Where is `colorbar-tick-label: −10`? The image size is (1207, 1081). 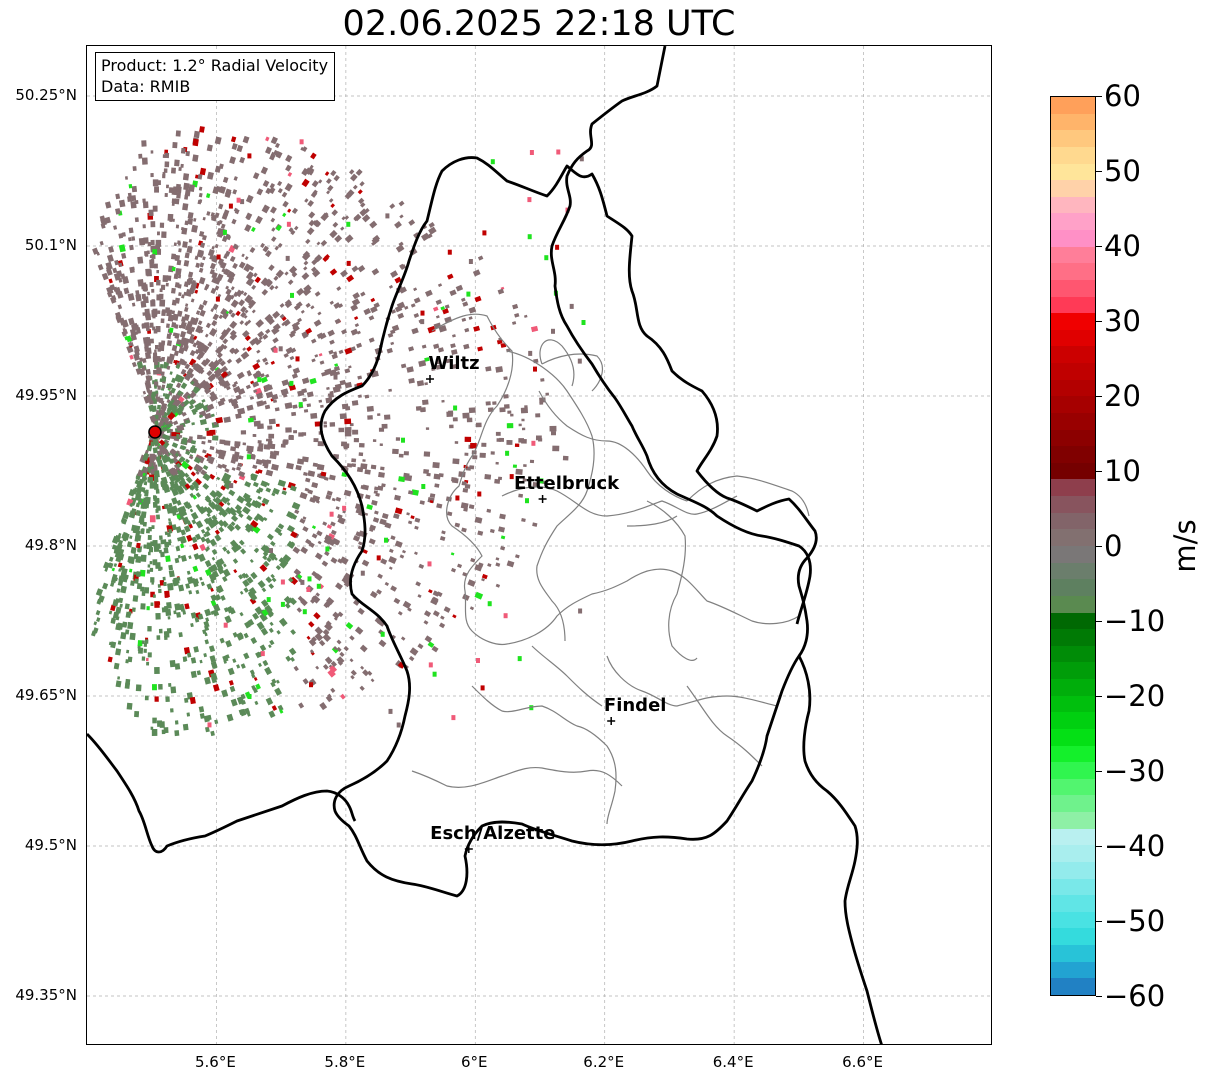
colorbar-tick-label: −10 is located at coordinates (1135, 621).